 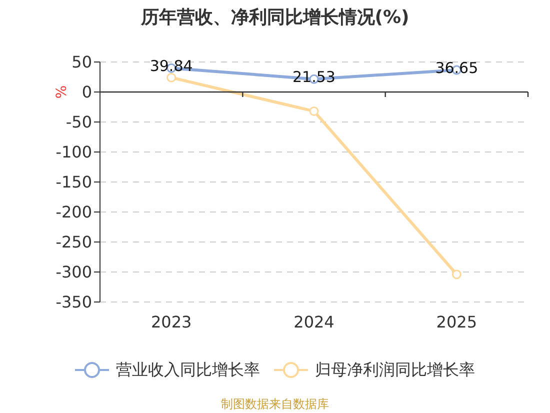 I want to click on y-tick-label: 50, so click(x=82, y=62).